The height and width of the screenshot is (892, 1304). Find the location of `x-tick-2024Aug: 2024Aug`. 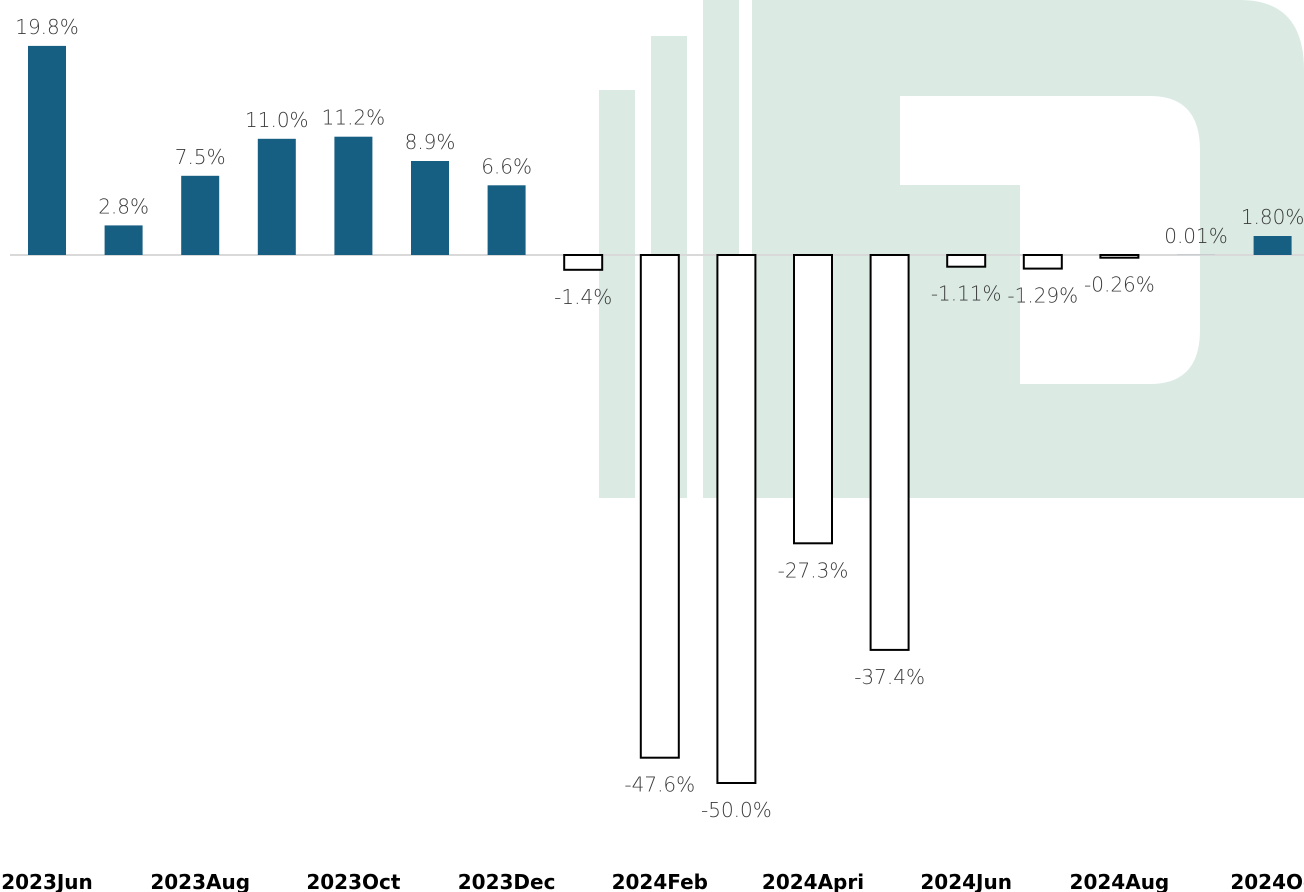

x-tick-2024Aug: 2024Aug is located at coordinates (1120, 881).